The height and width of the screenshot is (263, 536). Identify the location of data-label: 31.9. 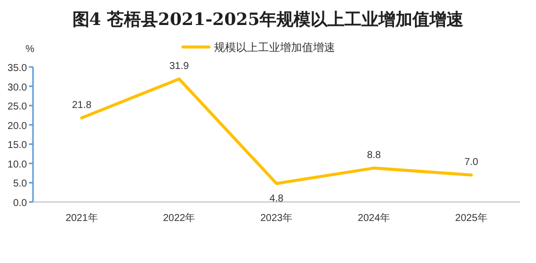
(179, 66).